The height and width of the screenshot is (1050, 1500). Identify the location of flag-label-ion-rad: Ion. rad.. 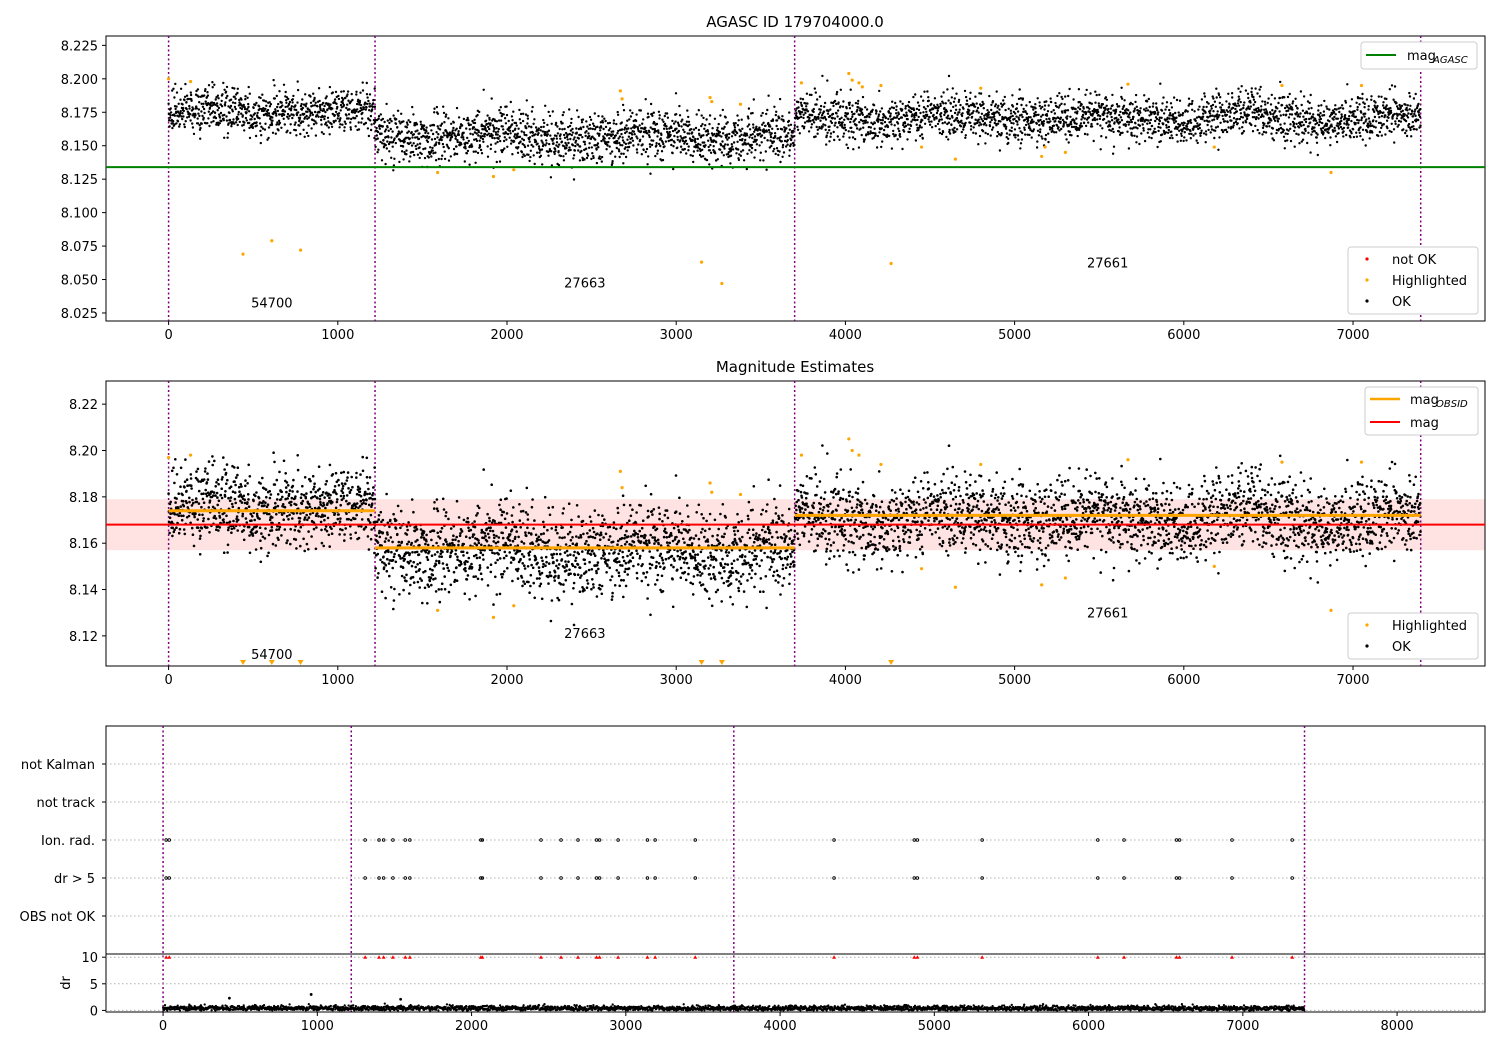
(68, 841).